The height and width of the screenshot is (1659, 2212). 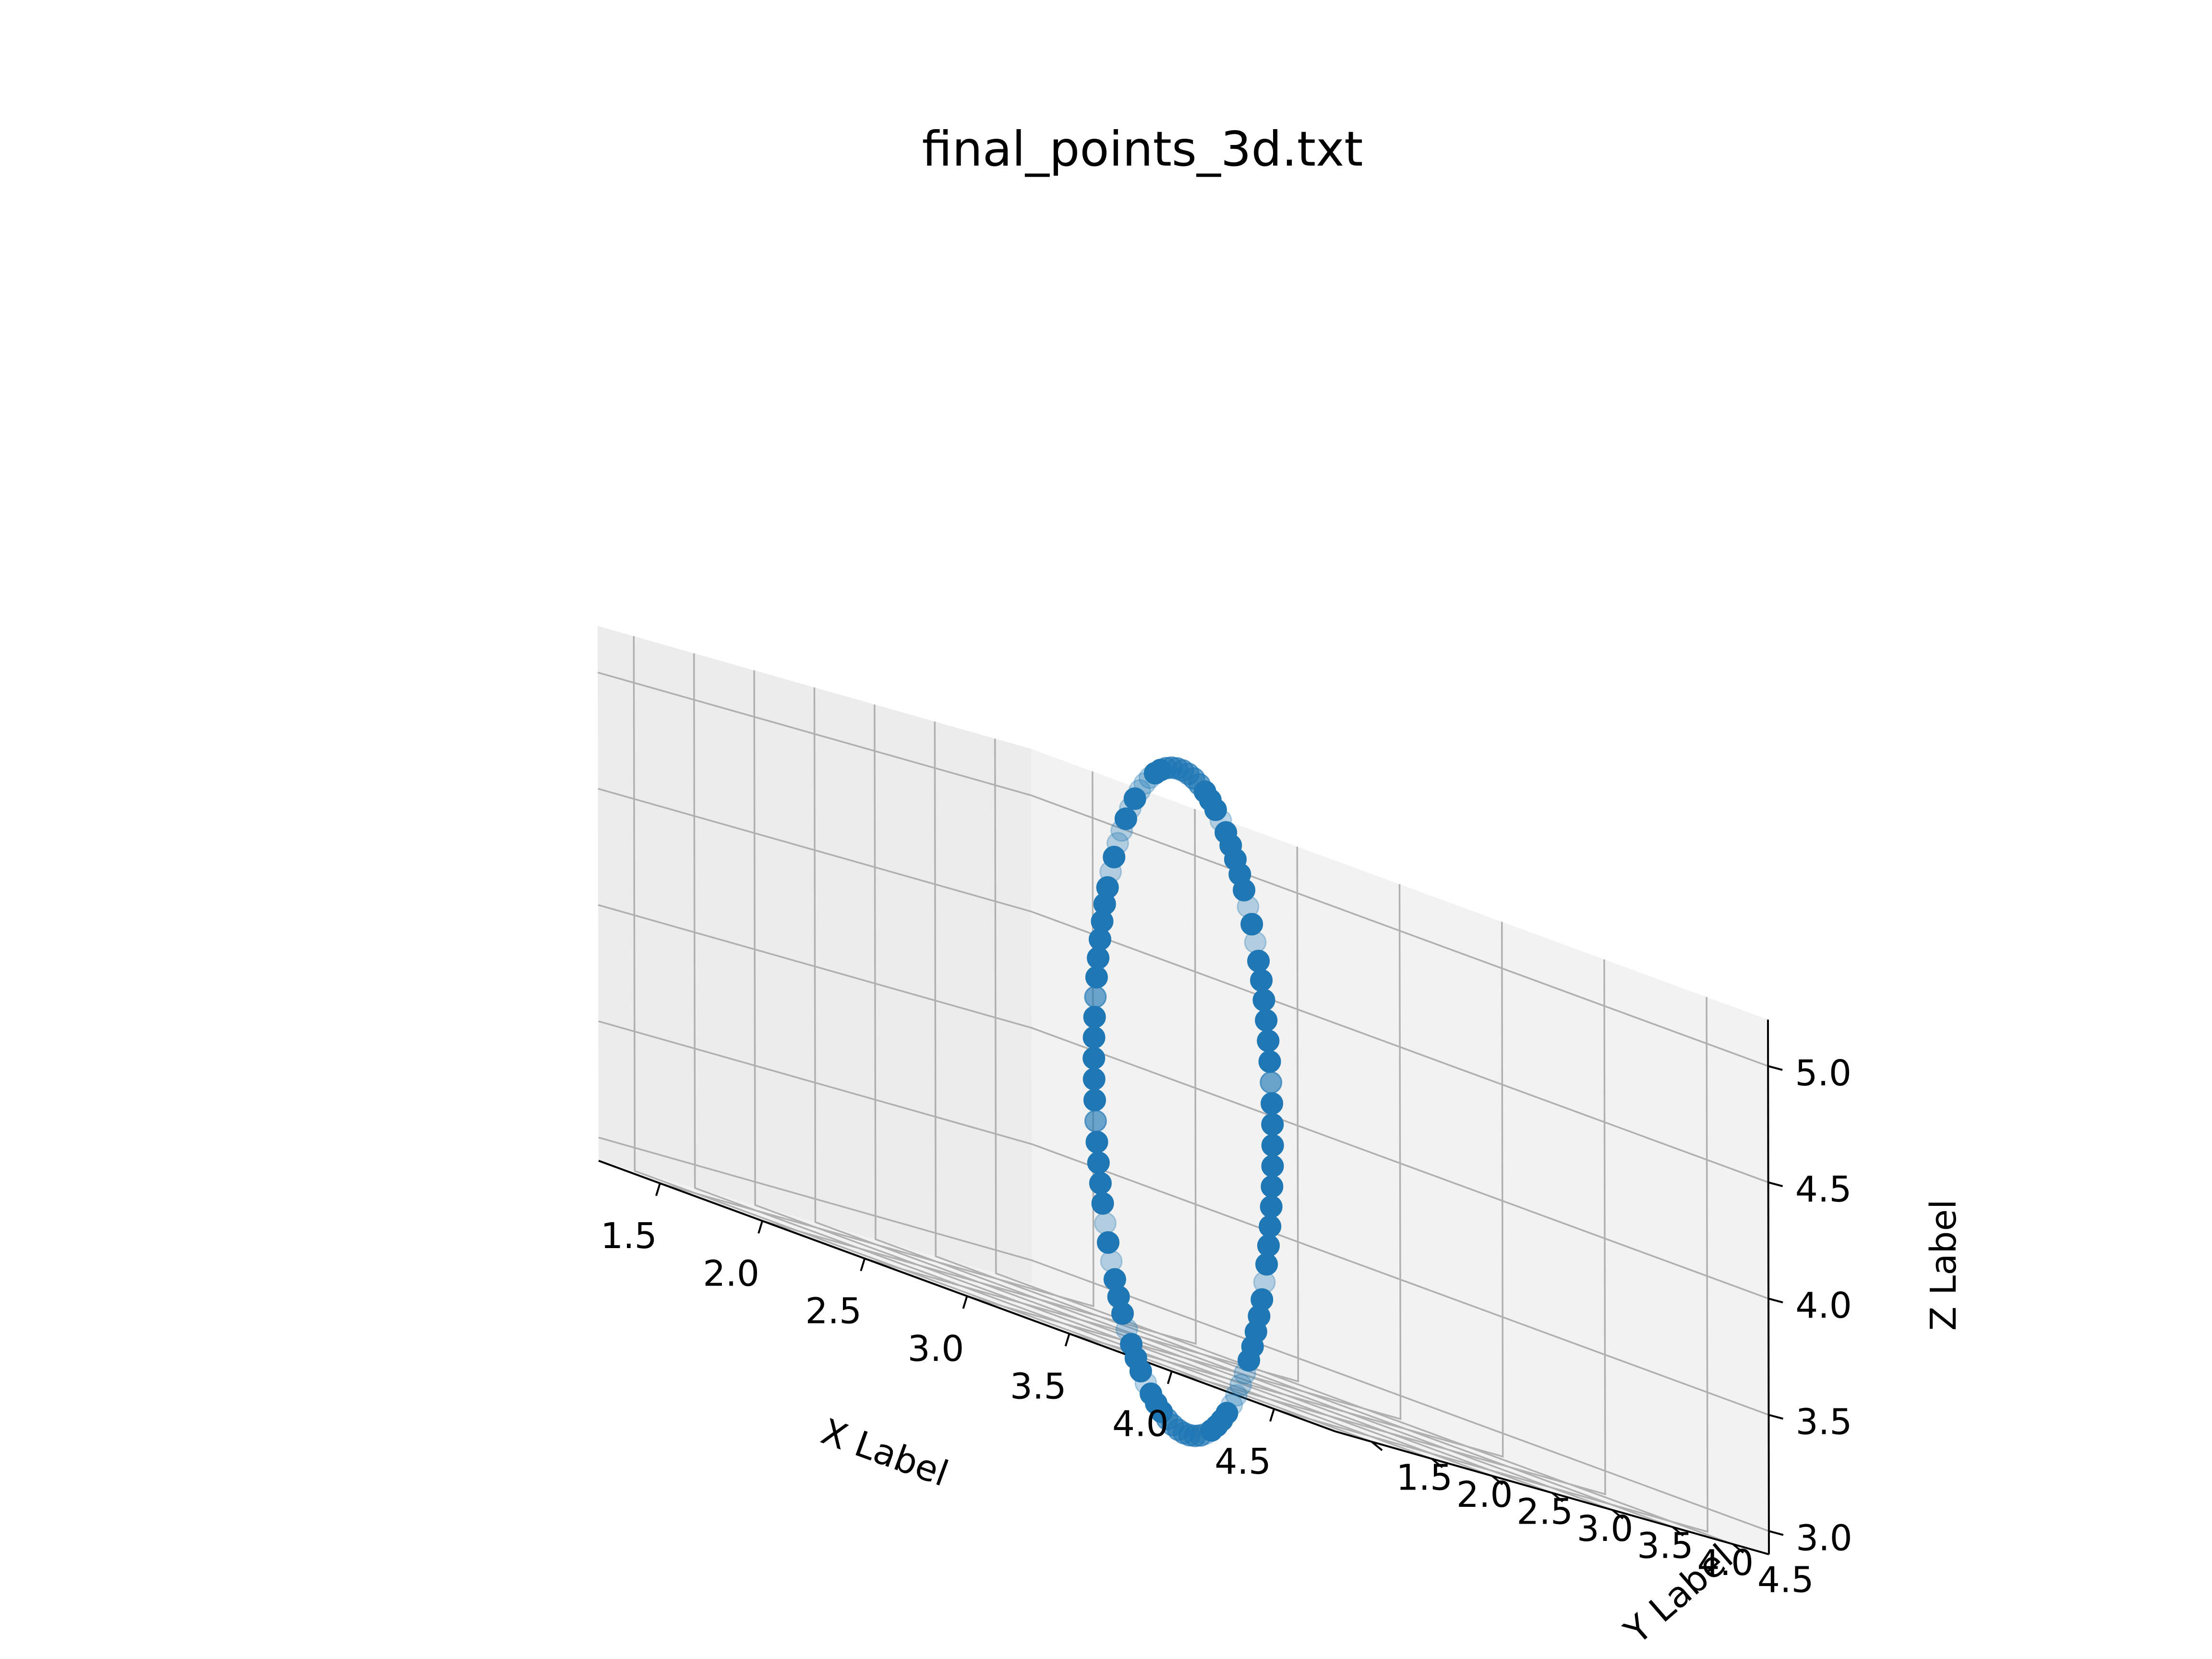 I want to click on scatter-points, so click(x=1183, y=1101).